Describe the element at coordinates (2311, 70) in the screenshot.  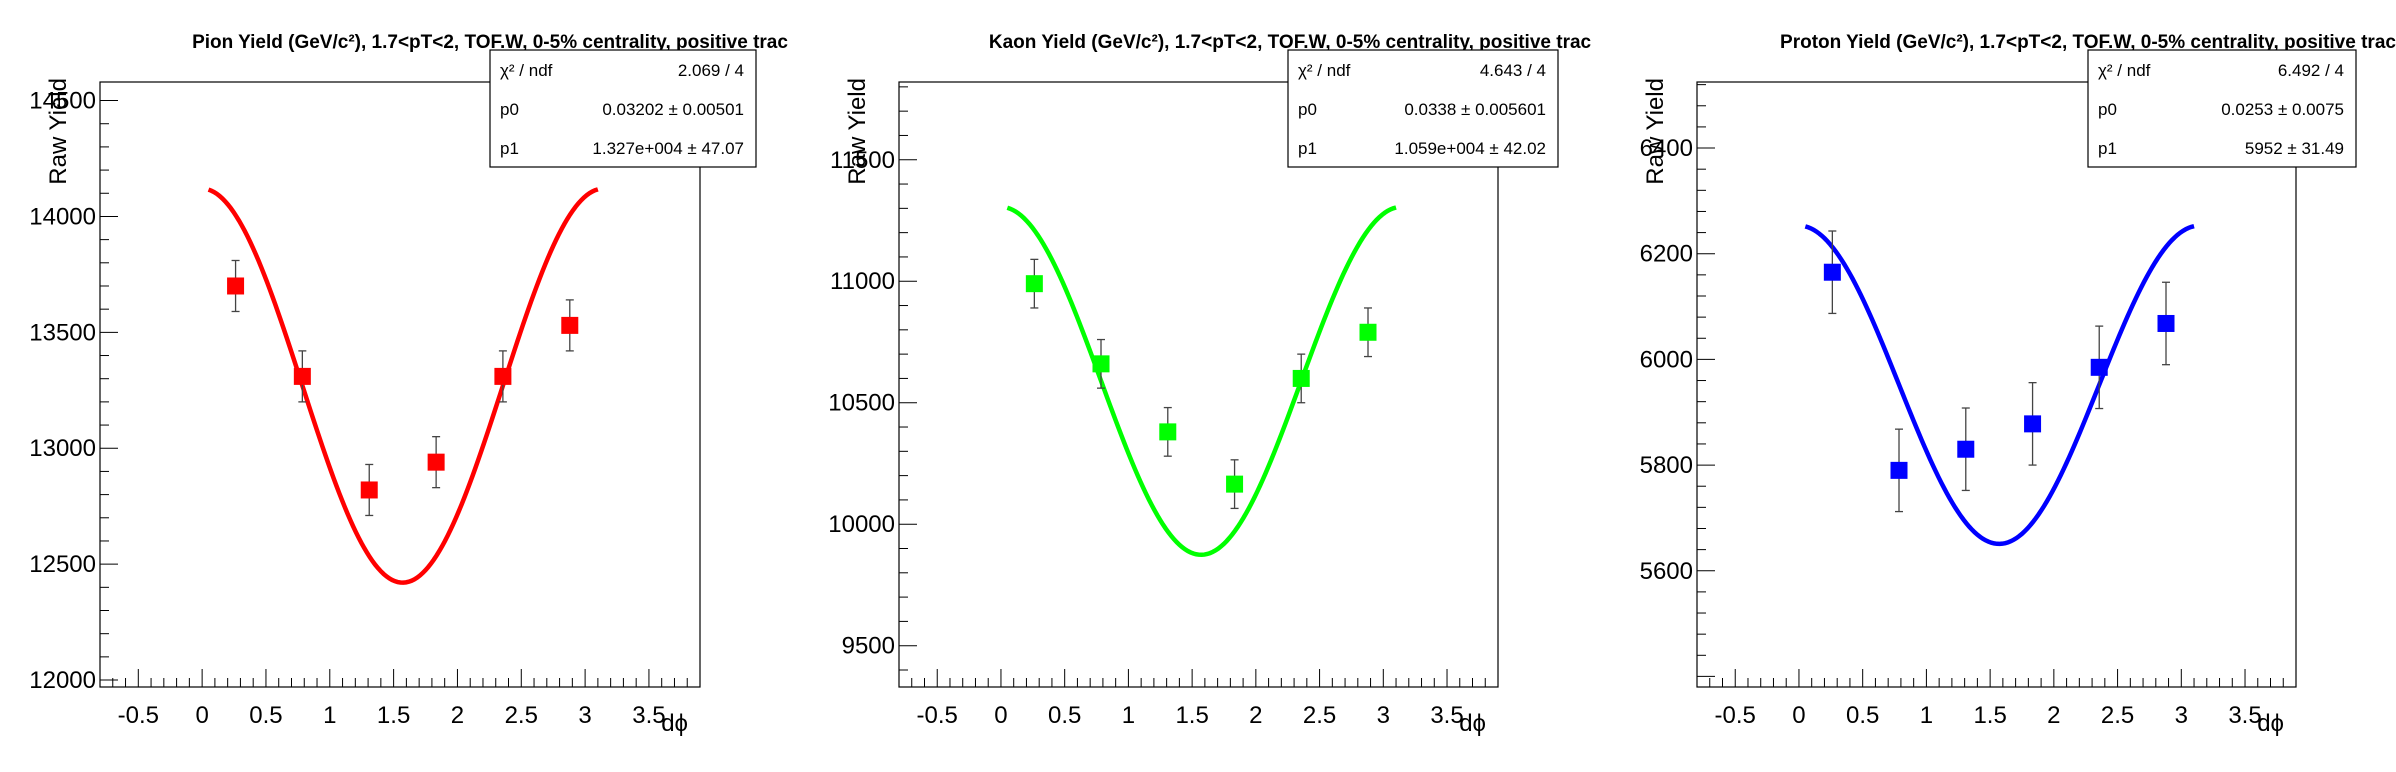
I see `stats-value: 6.492 / 4` at that location.